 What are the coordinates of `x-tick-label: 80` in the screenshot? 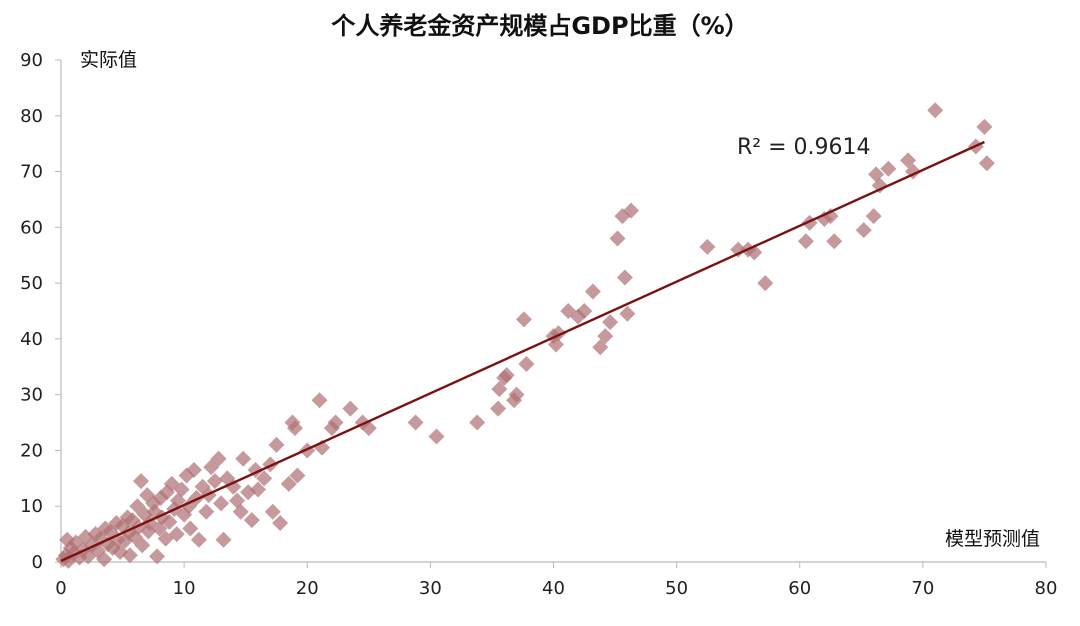 It's located at (1046, 588).